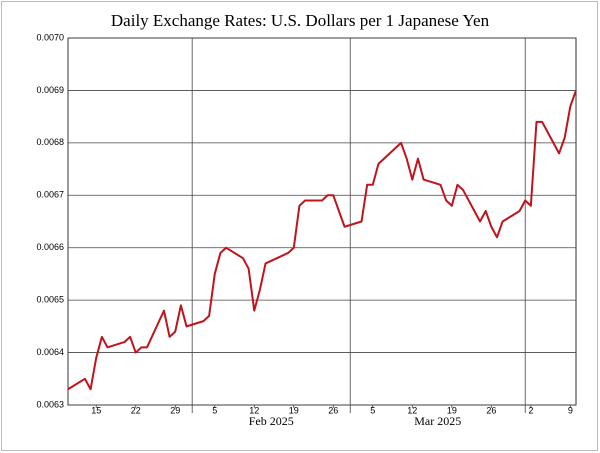 The height and width of the screenshot is (453, 600). What do you see at coordinates (50, 195) in the screenshot?
I see `y-tick-label: 0.0067` at bounding box center [50, 195].